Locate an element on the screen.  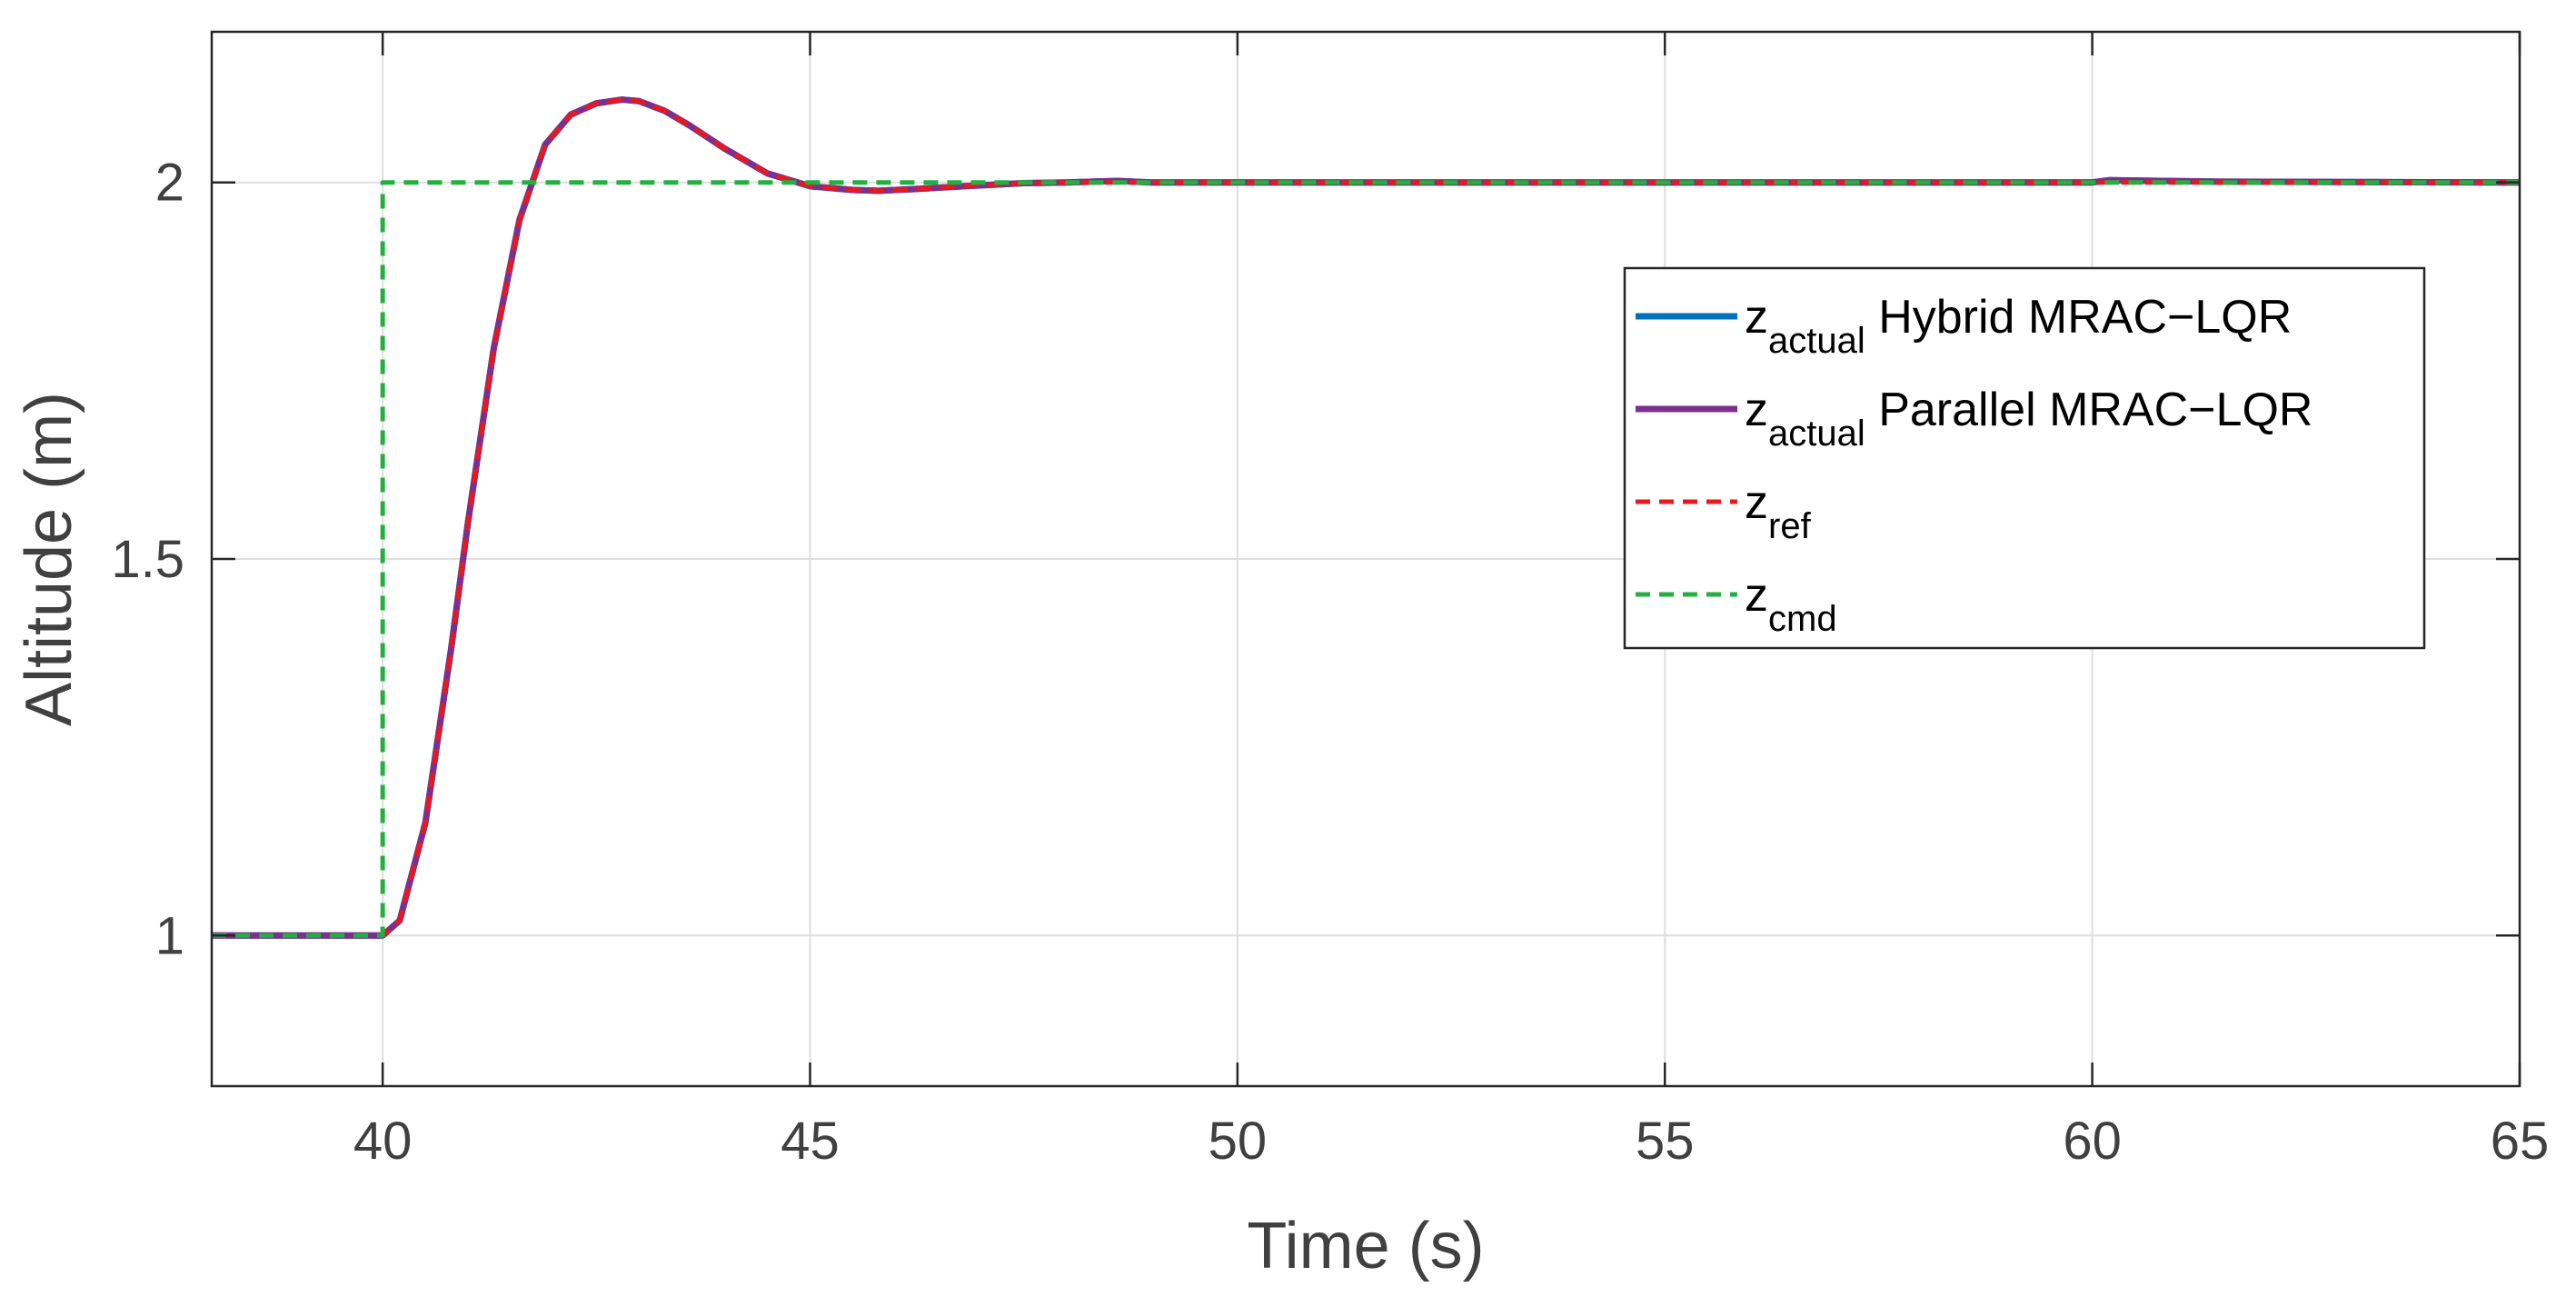
y-tick-label: 2 is located at coordinates (170, 184).